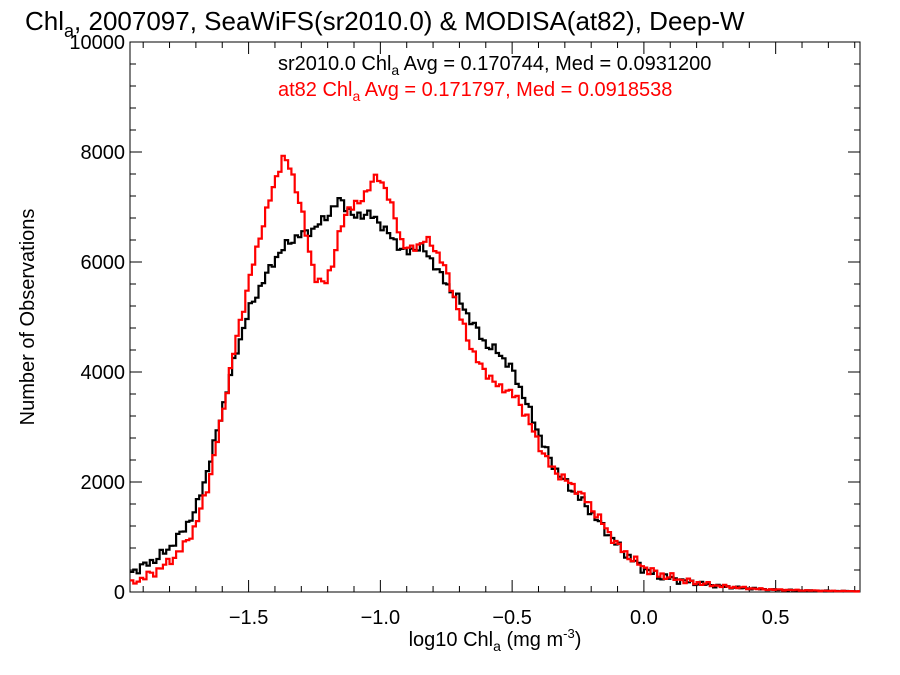 The image size is (900, 675). What do you see at coordinates (44, 21) in the screenshot?
I see `chart-title-main: Chl` at bounding box center [44, 21].